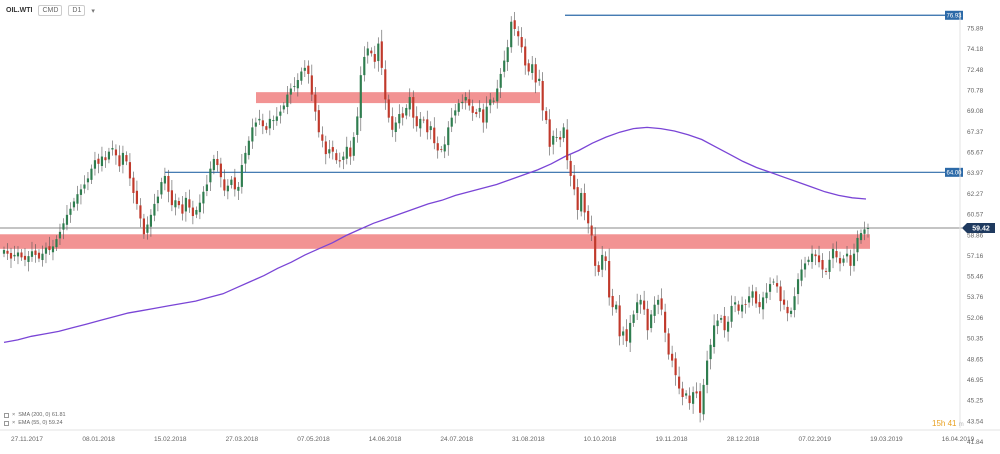 This screenshot has height=454, width=1000. Describe the element at coordinates (456, 439) in the screenshot. I see `time-tick-label: 24.07.2018` at that location.